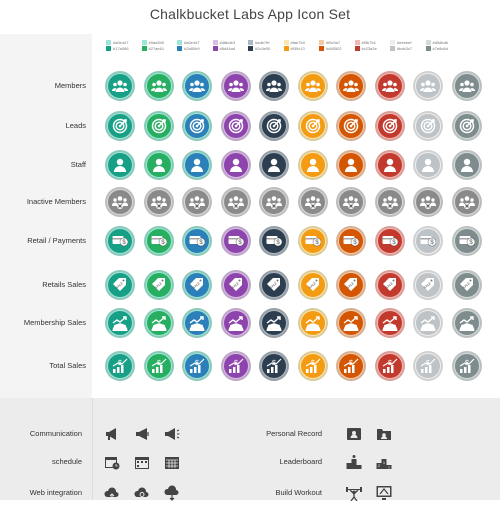  Describe the element at coordinates (172, 462) in the screenshot. I see `calendar-grid-icon` at that location.